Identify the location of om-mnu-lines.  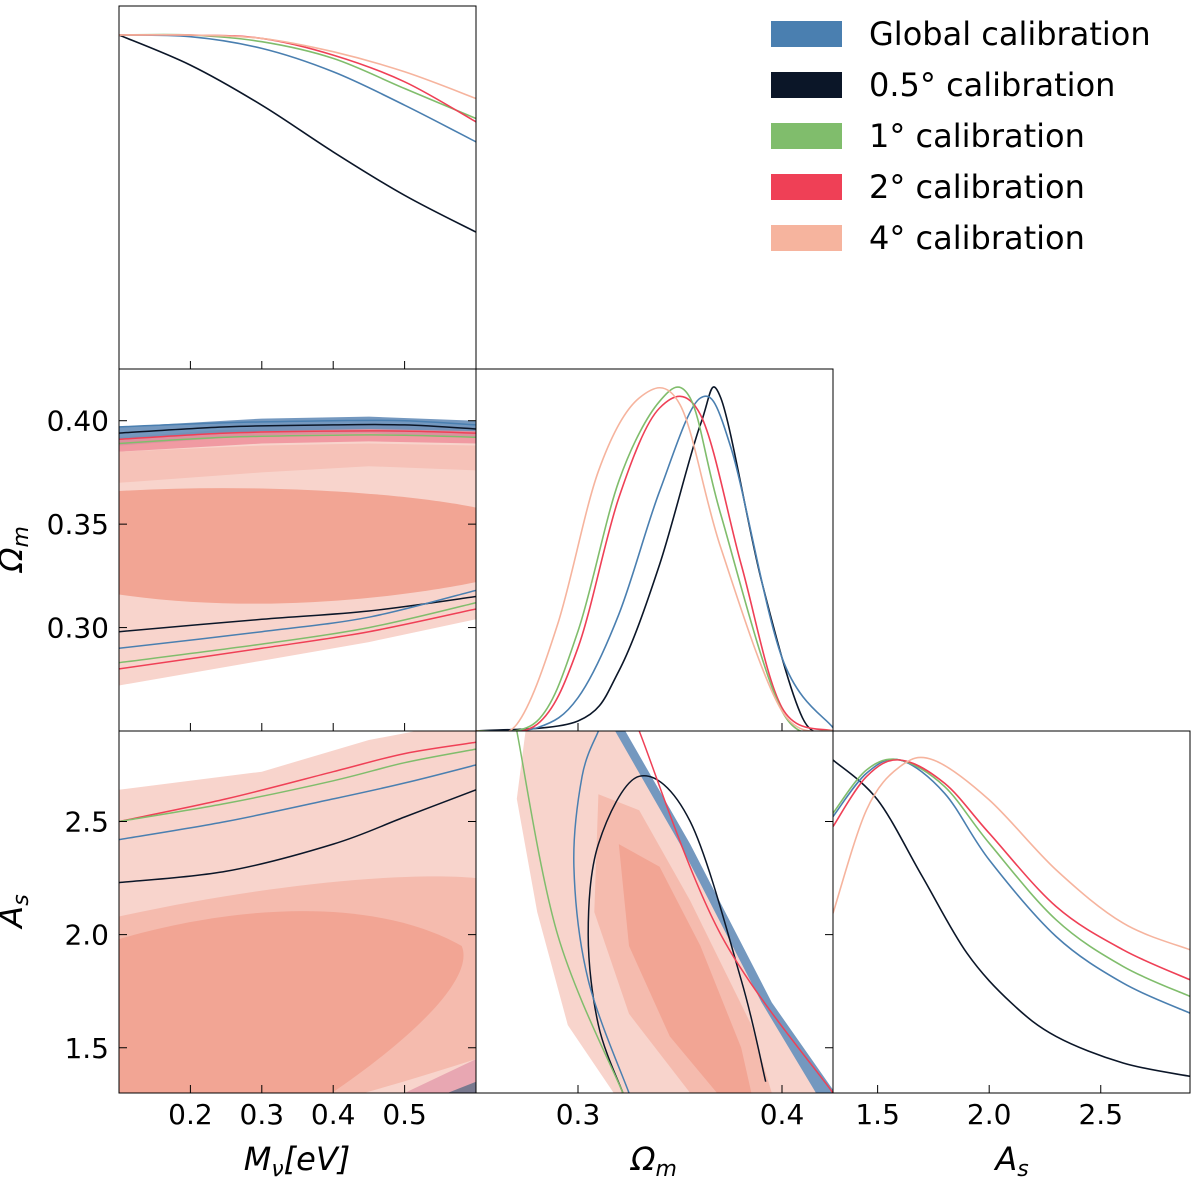
(297, 544).